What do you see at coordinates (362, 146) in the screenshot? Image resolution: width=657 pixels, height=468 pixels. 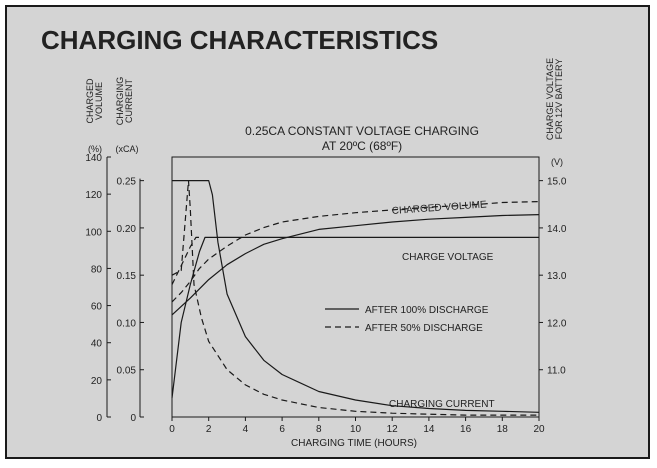 I see `chart-subtitle-line-2: AT 20ºC (68ºF)` at bounding box center [362, 146].